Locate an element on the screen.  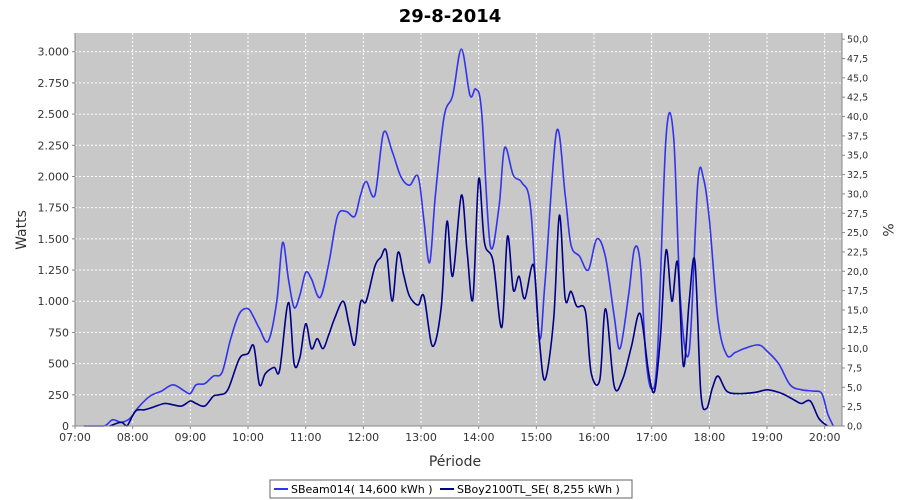
y2-tick-label: 0,0 is located at coordinates (854, 427).